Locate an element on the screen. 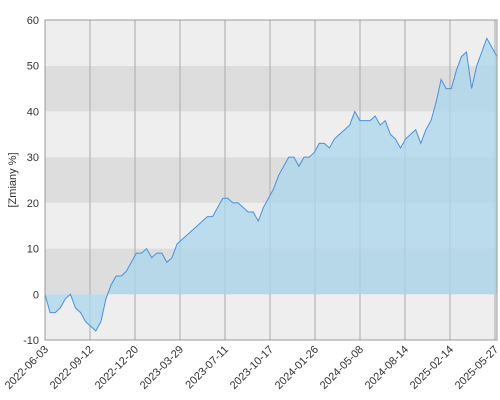 The height and width of the screenshot is (400, 500). x-tick-label: 2022-09-12 is located at coordinates (72, 368).